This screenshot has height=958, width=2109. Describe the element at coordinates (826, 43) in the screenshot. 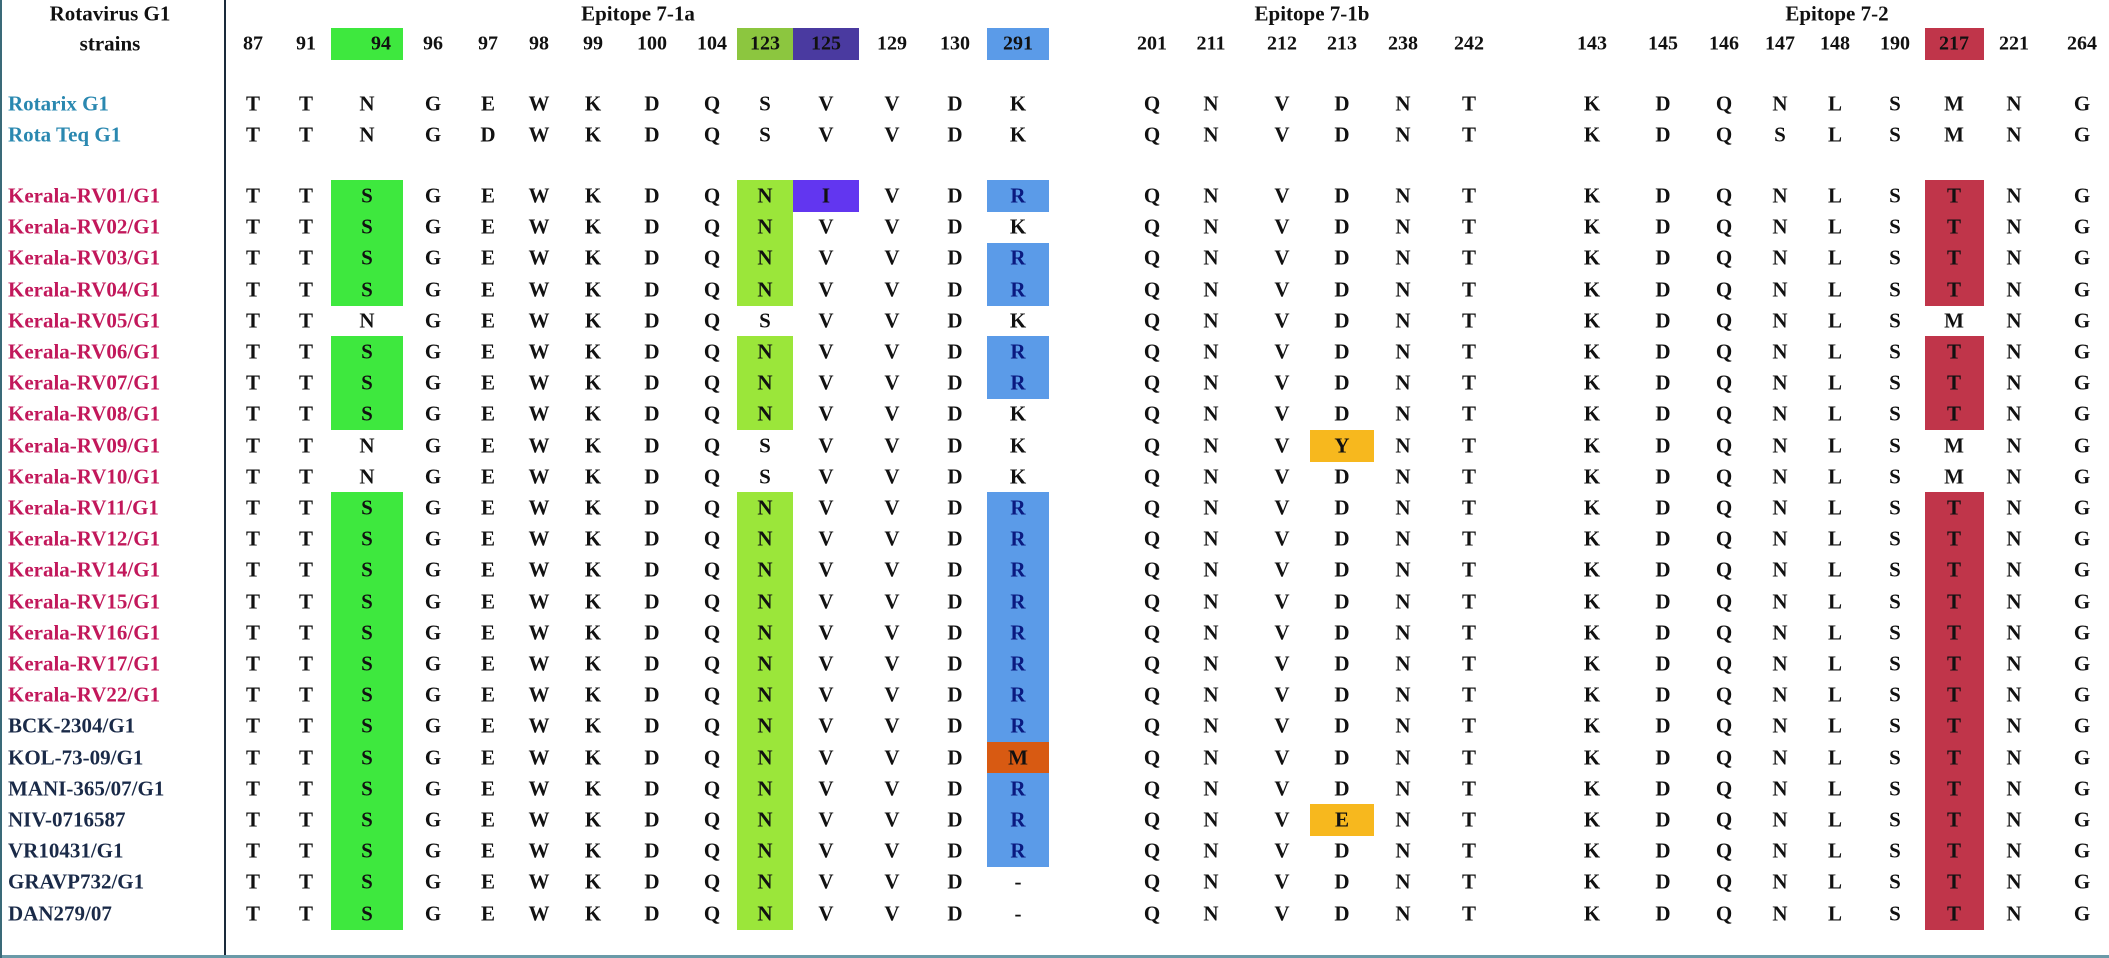

I see `position-number: 125` at that location.